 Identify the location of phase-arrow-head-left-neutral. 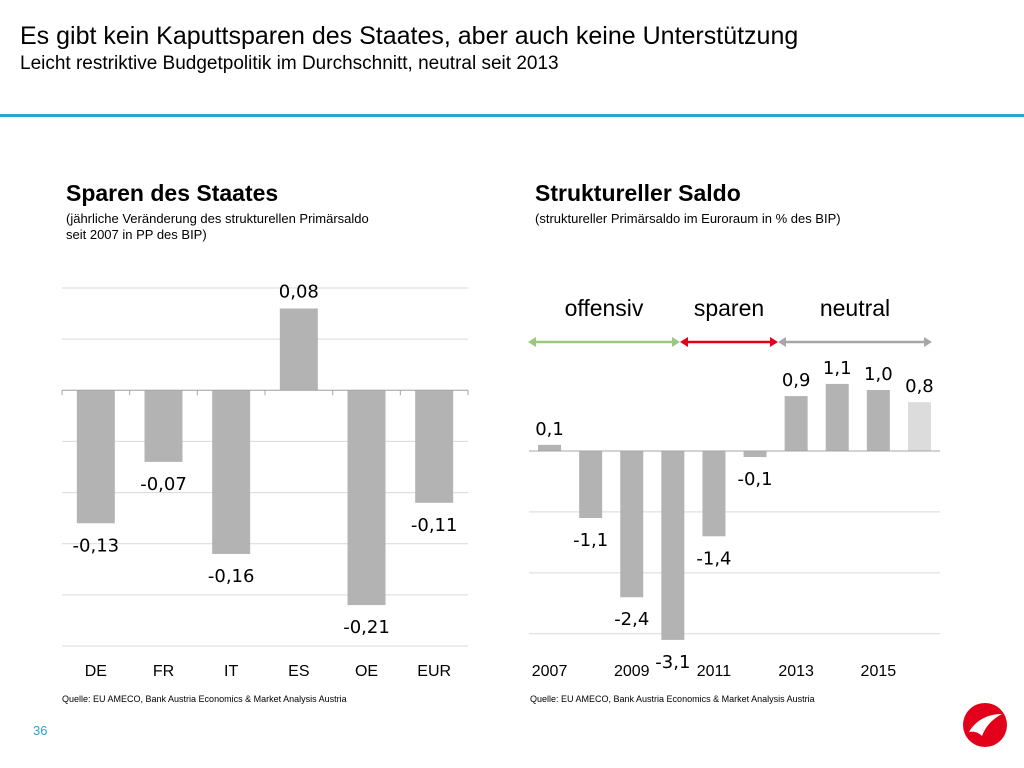
(782, 342).